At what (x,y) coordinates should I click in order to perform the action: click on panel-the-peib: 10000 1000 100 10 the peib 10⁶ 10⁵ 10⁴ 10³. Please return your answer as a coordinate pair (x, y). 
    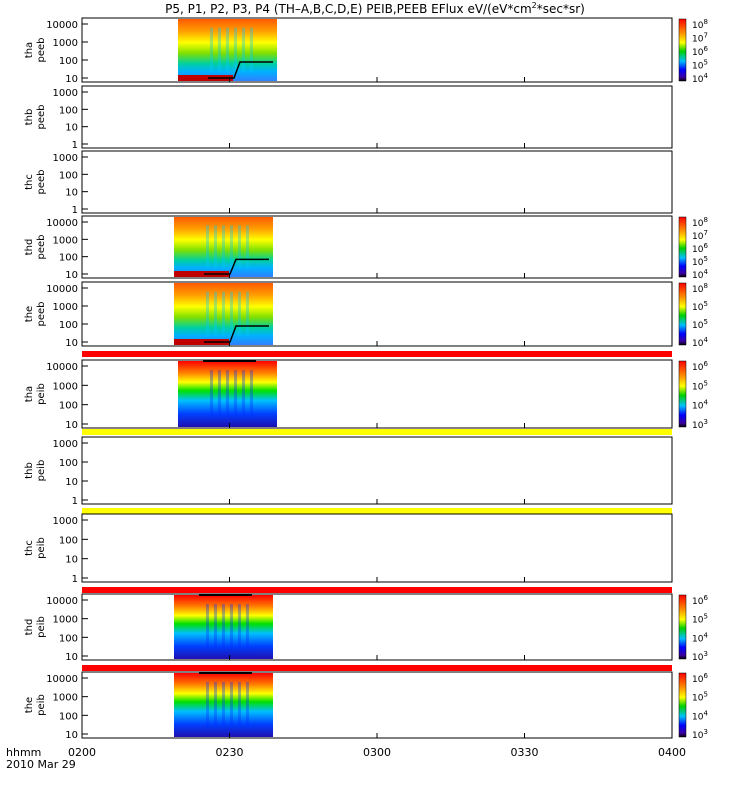
    Looking at the image, I should click on (366, 706).